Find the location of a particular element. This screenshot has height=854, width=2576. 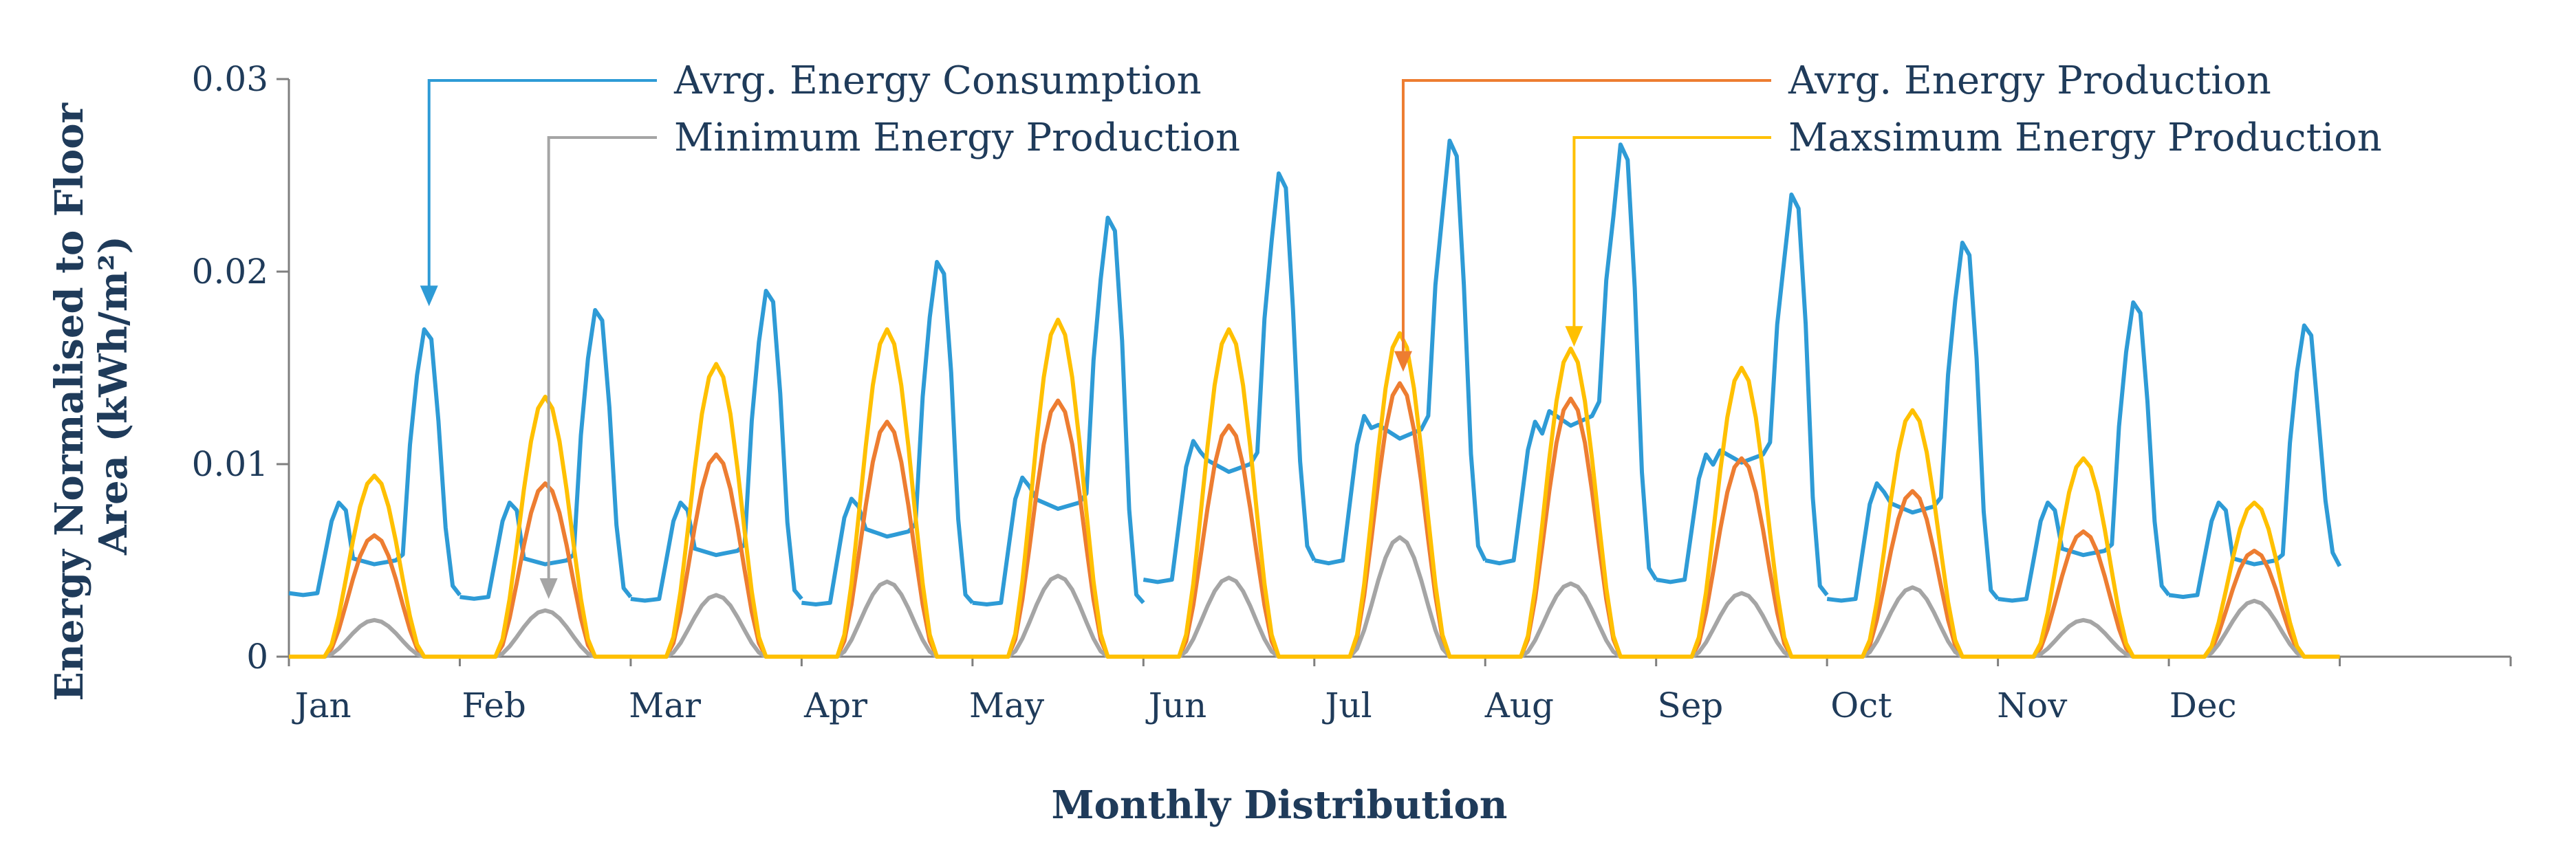

x-tick-label-sep: Sep is located at coordinates (1690, 705).